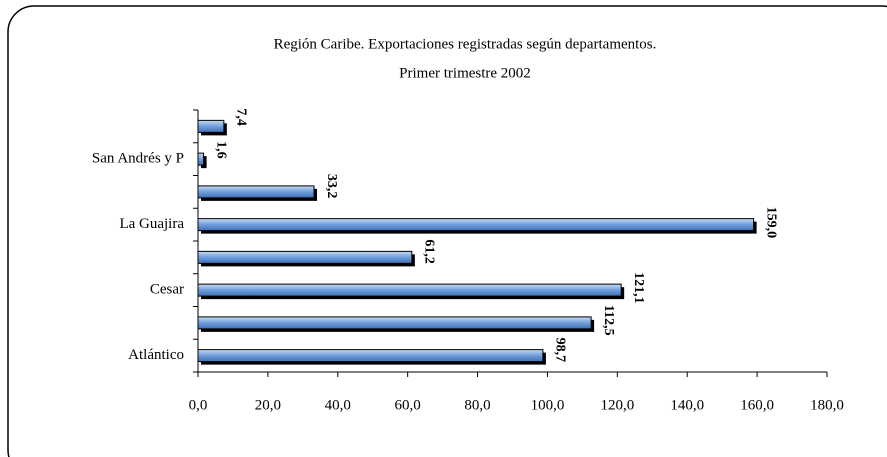 This screenshot has height=457, width=887. Describe the element at coordinates (608, 320) in the screenshot. I see `value-label: 112,5` at that location.